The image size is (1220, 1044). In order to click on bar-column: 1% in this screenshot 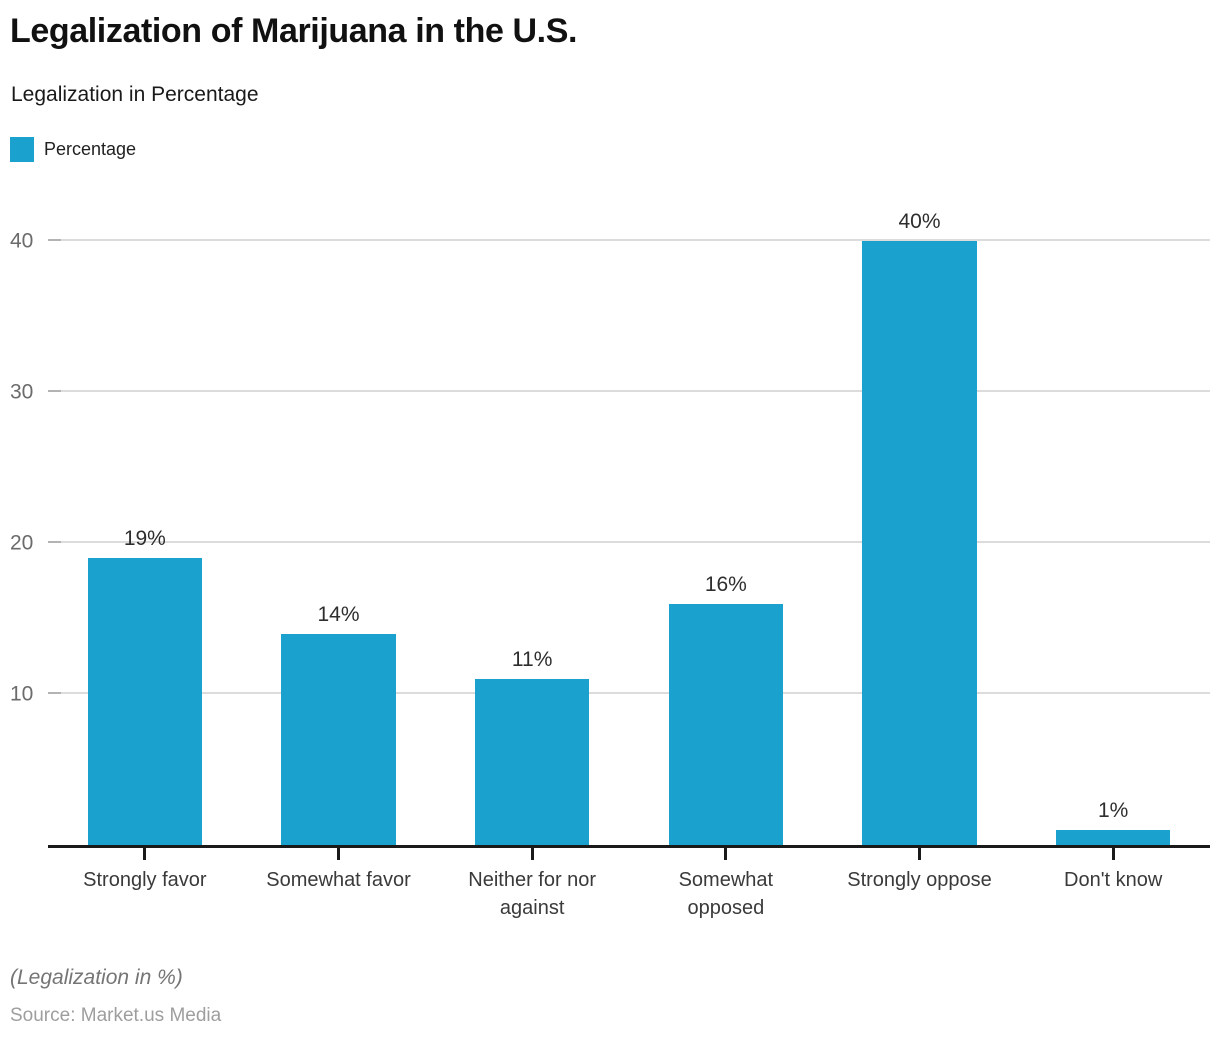, I will do `click(1113, 513)`.